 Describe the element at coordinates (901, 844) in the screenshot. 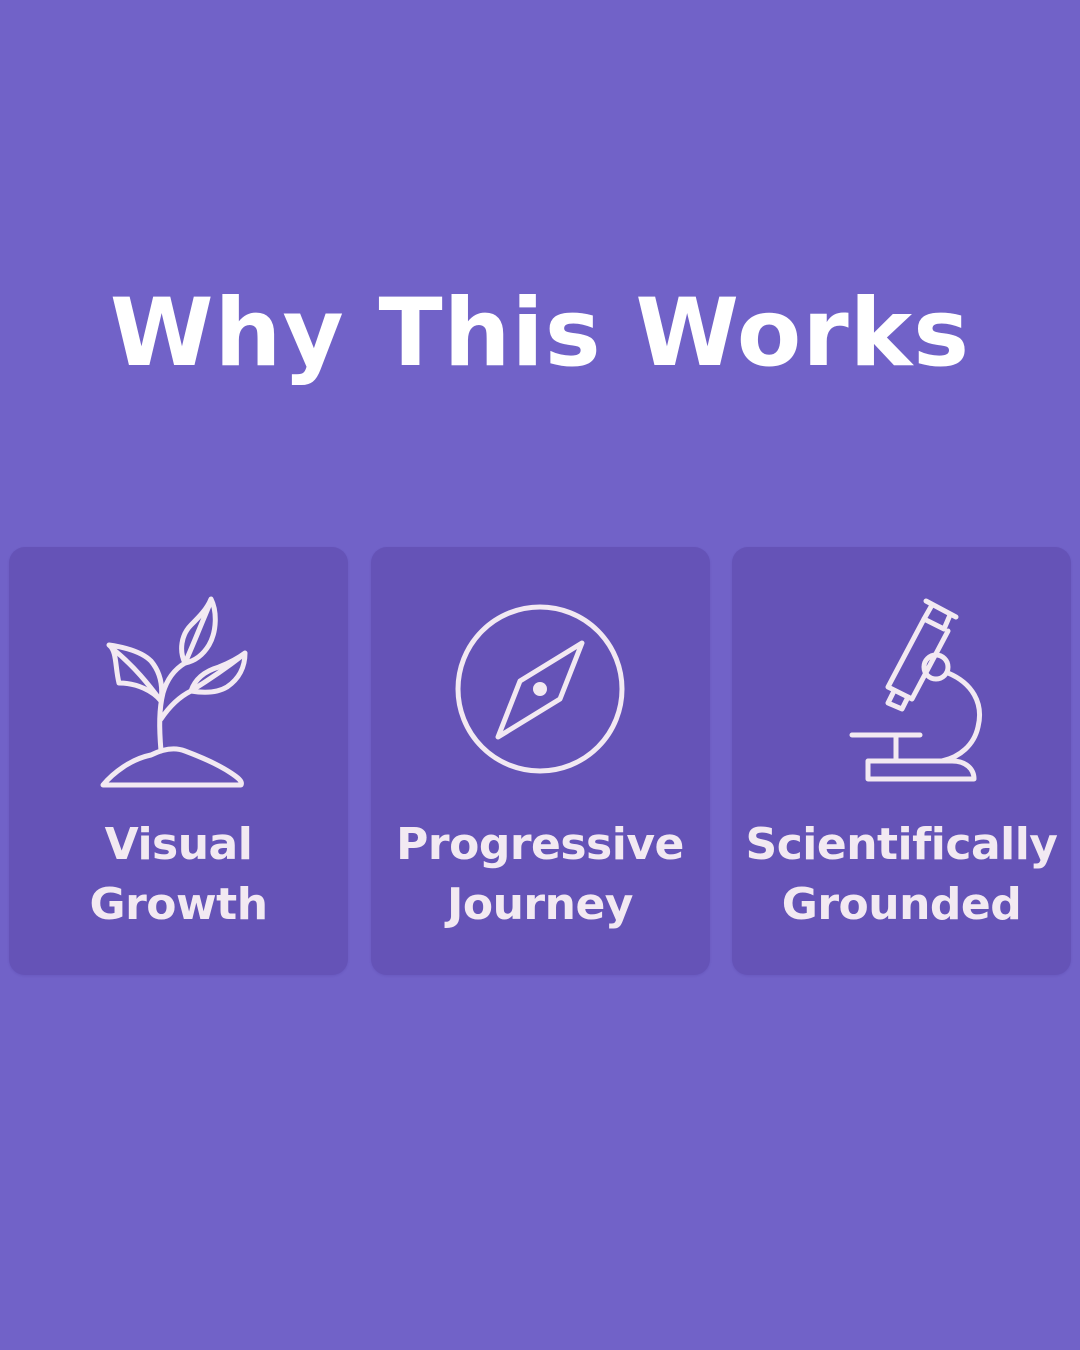

I see `feature-card-label-line1: Scientifically` at that location.